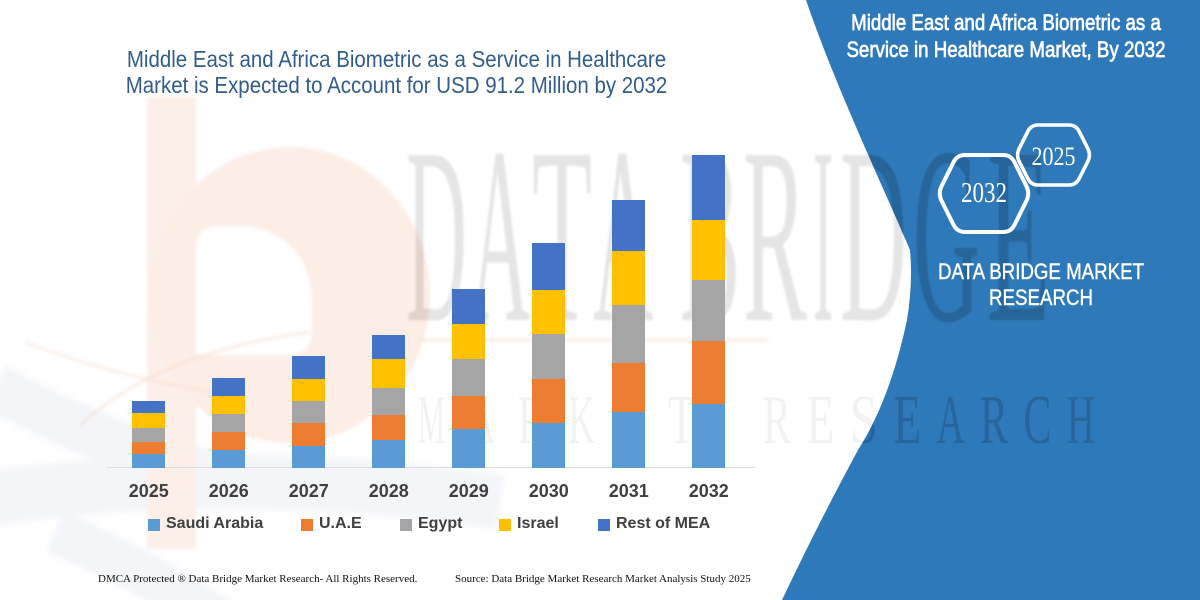 The height and width of the screenshot is (600, 1200). Describe the element at coordinates (984, 193) in the screenshot. I see `svg-text: 2032` at that location.